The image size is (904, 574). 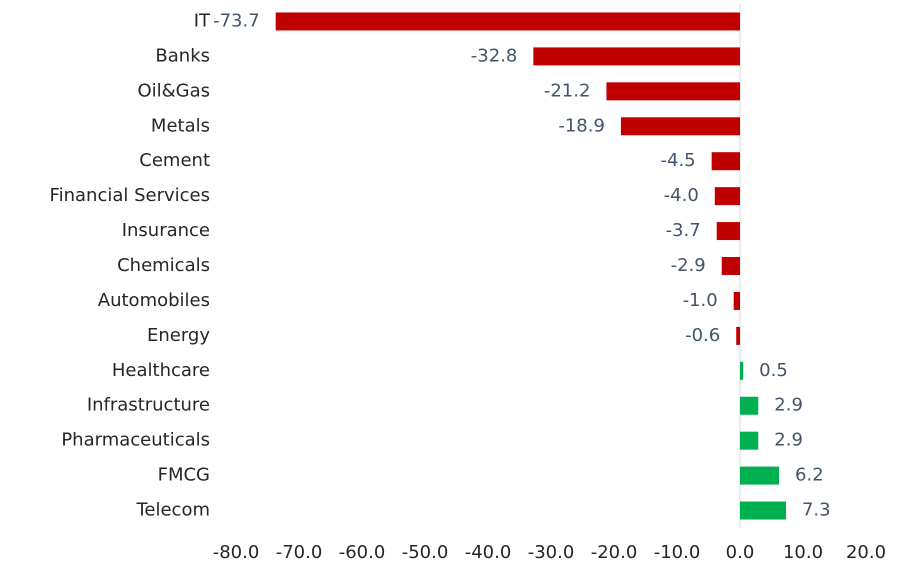 What do you see at coordinates (803, 552) in the screenshot?
I see `x-tick-label: 10.0` at bounding box center [803, 552].